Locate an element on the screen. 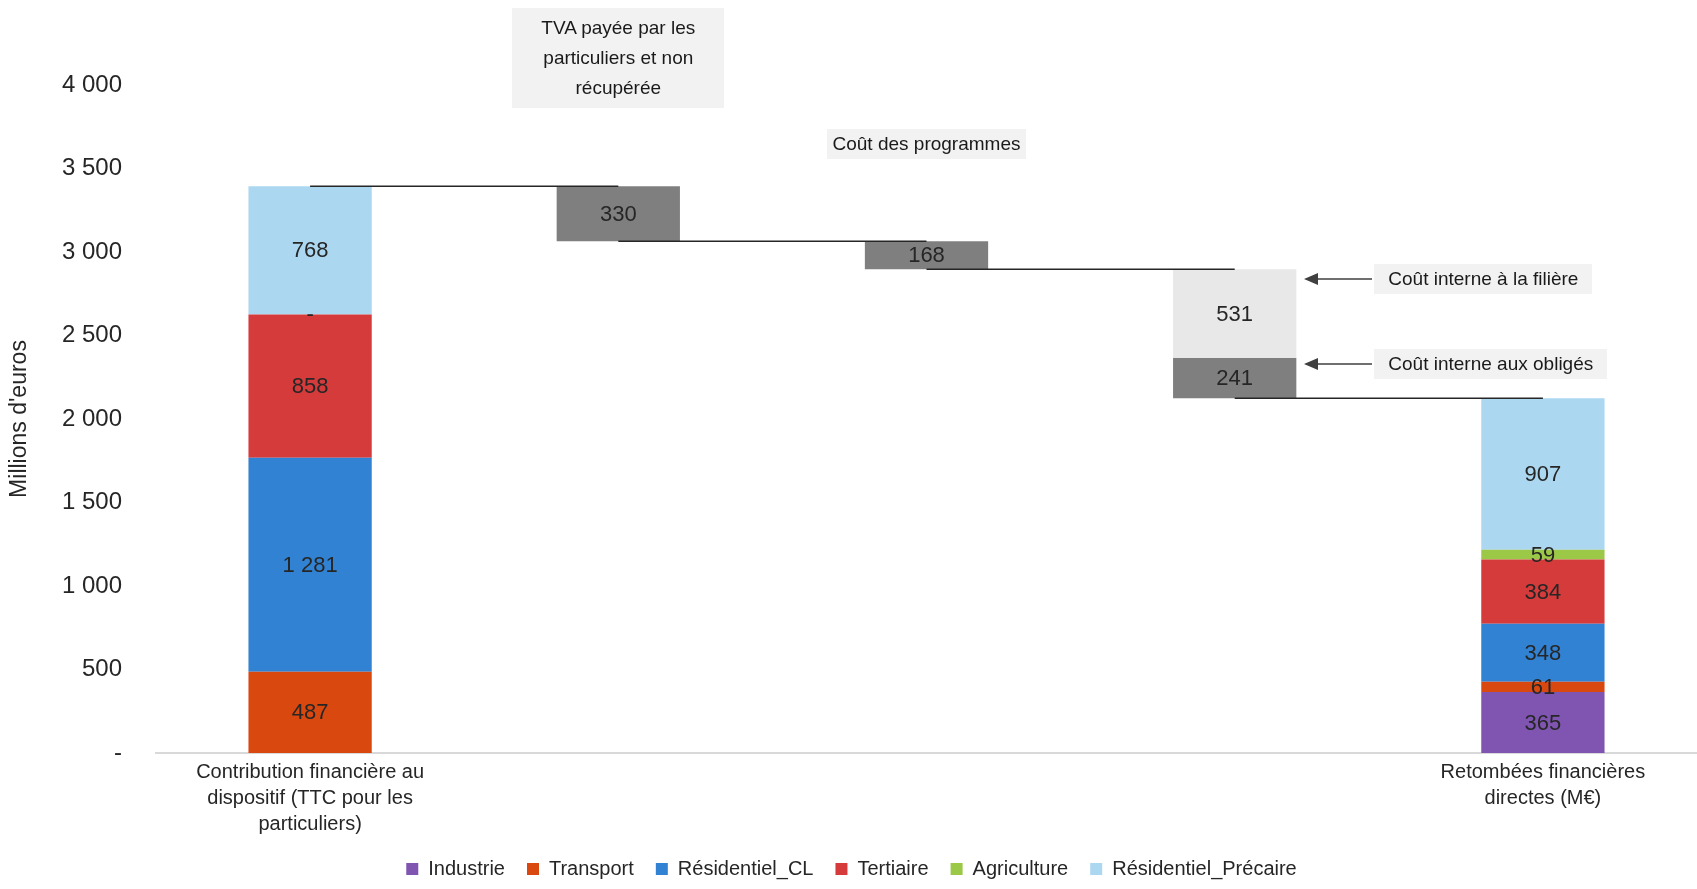 The width and height of the screenshot is (1697, 889). y-tick-label: 1 000 is located at coordinates (91, 584).